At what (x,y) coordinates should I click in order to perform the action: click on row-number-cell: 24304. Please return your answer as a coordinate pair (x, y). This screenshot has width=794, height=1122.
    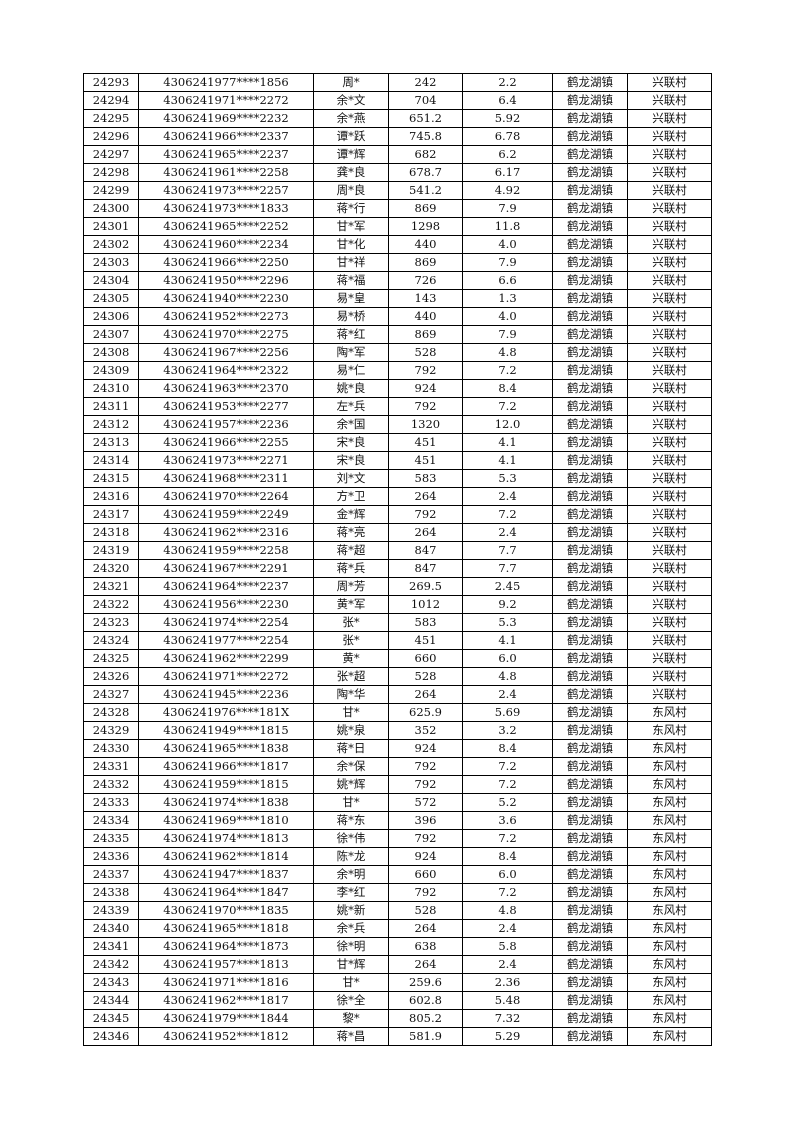
    Looking at the image, I should click on (111, 280).